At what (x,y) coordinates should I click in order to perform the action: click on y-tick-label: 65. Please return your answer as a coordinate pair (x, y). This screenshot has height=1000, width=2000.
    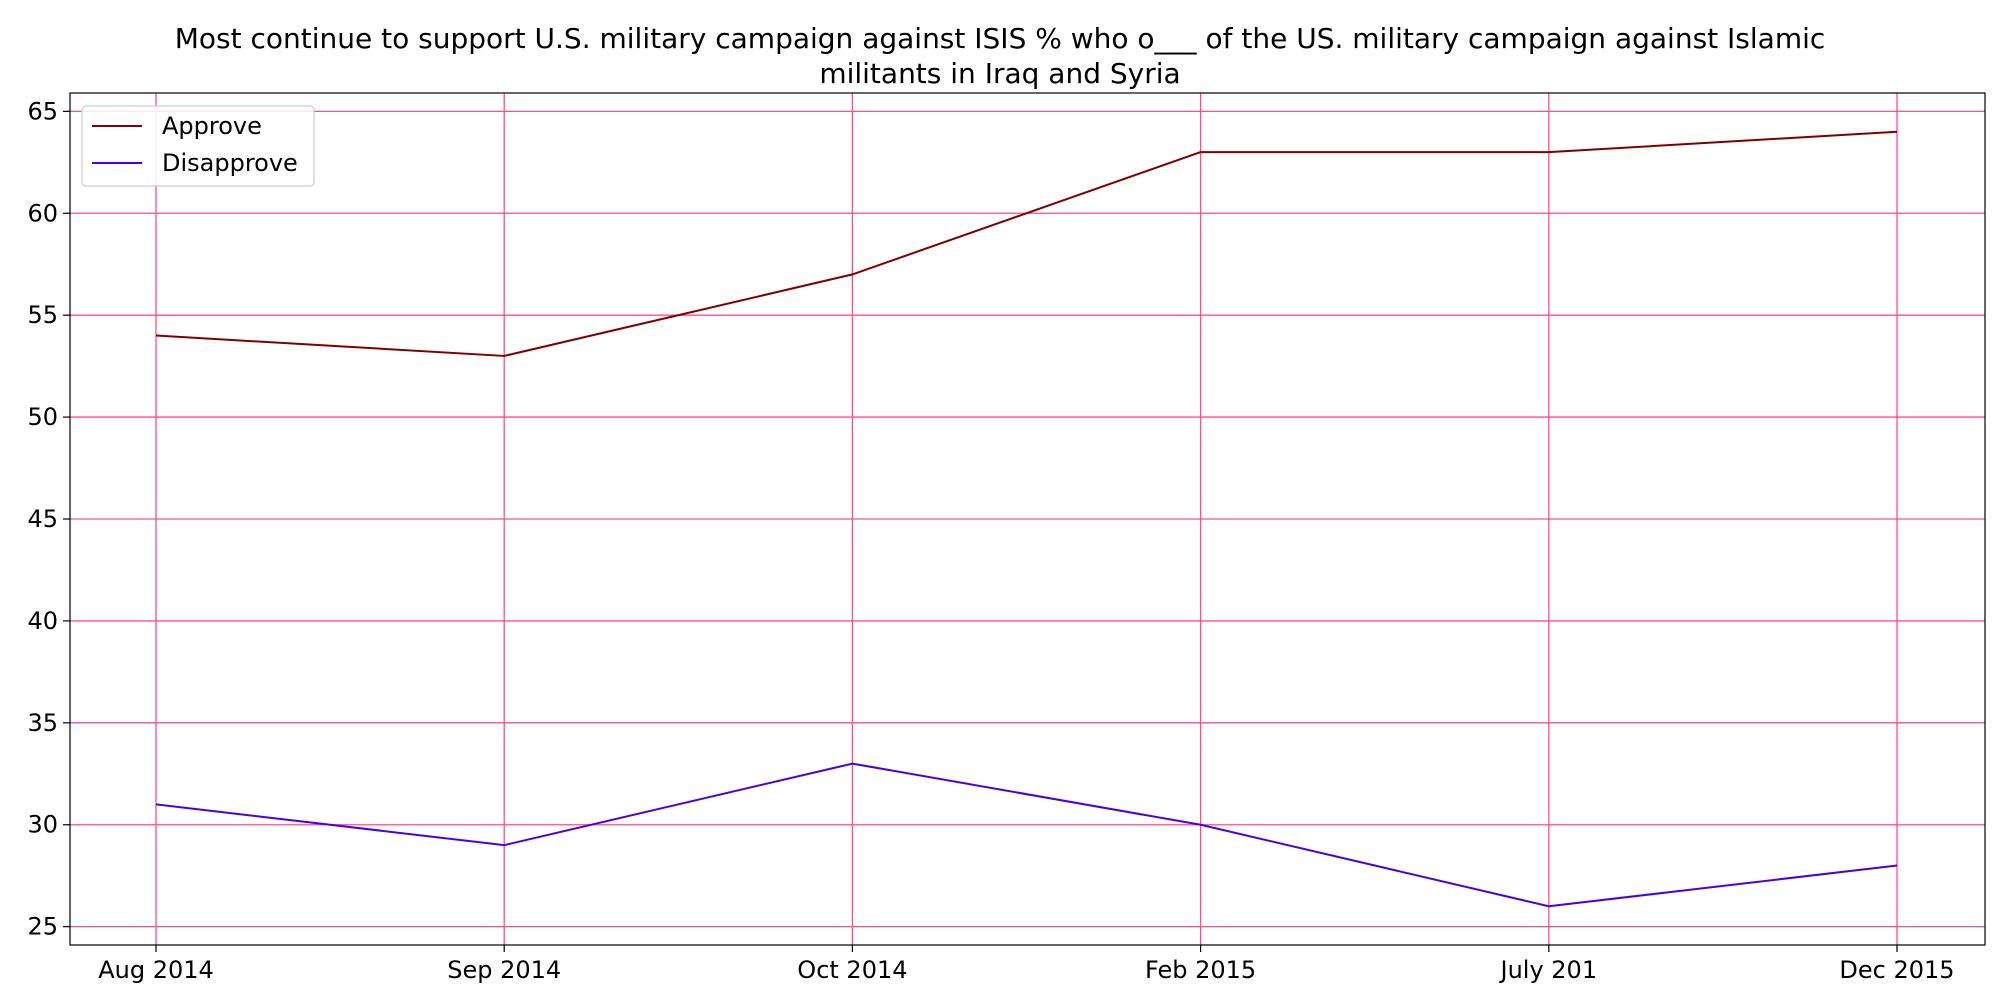
    Looking at the image, I should click on (42, 111).